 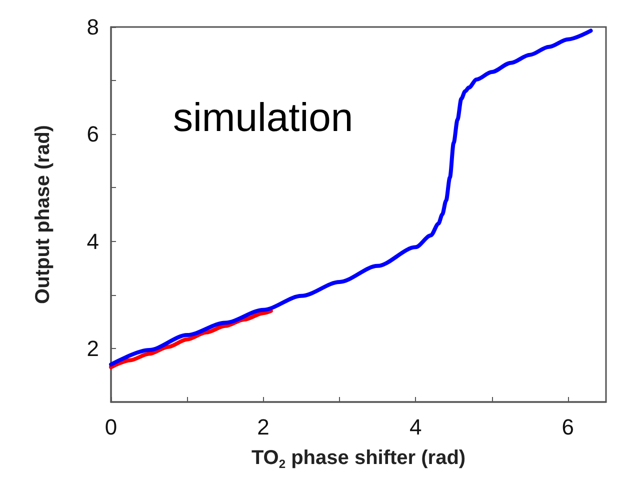 What do you see at coordinates (92, 27) in the screenshot?
I see `y-tick-label: 8` at bounding box center [92, 27].